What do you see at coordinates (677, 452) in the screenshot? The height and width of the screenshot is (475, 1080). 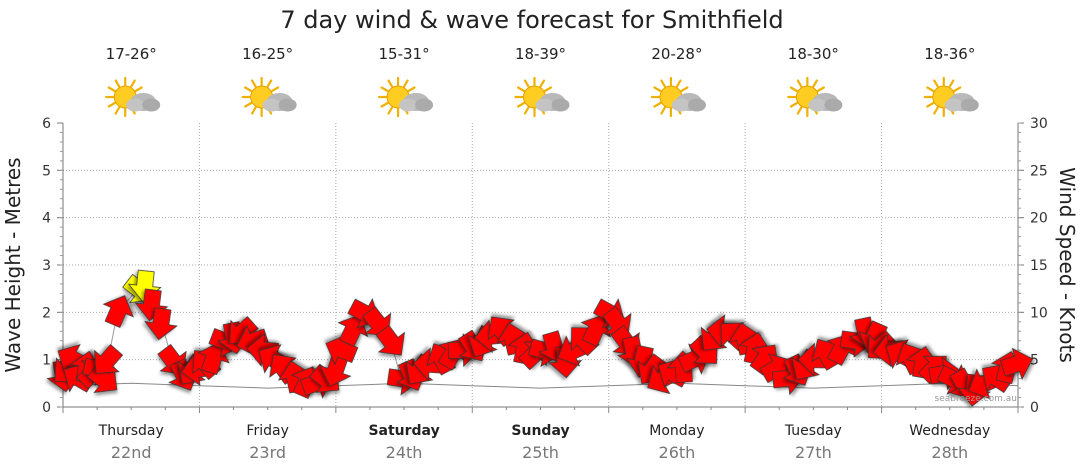 I see `x-date-label: 26th` at bounding box center [677, 452].